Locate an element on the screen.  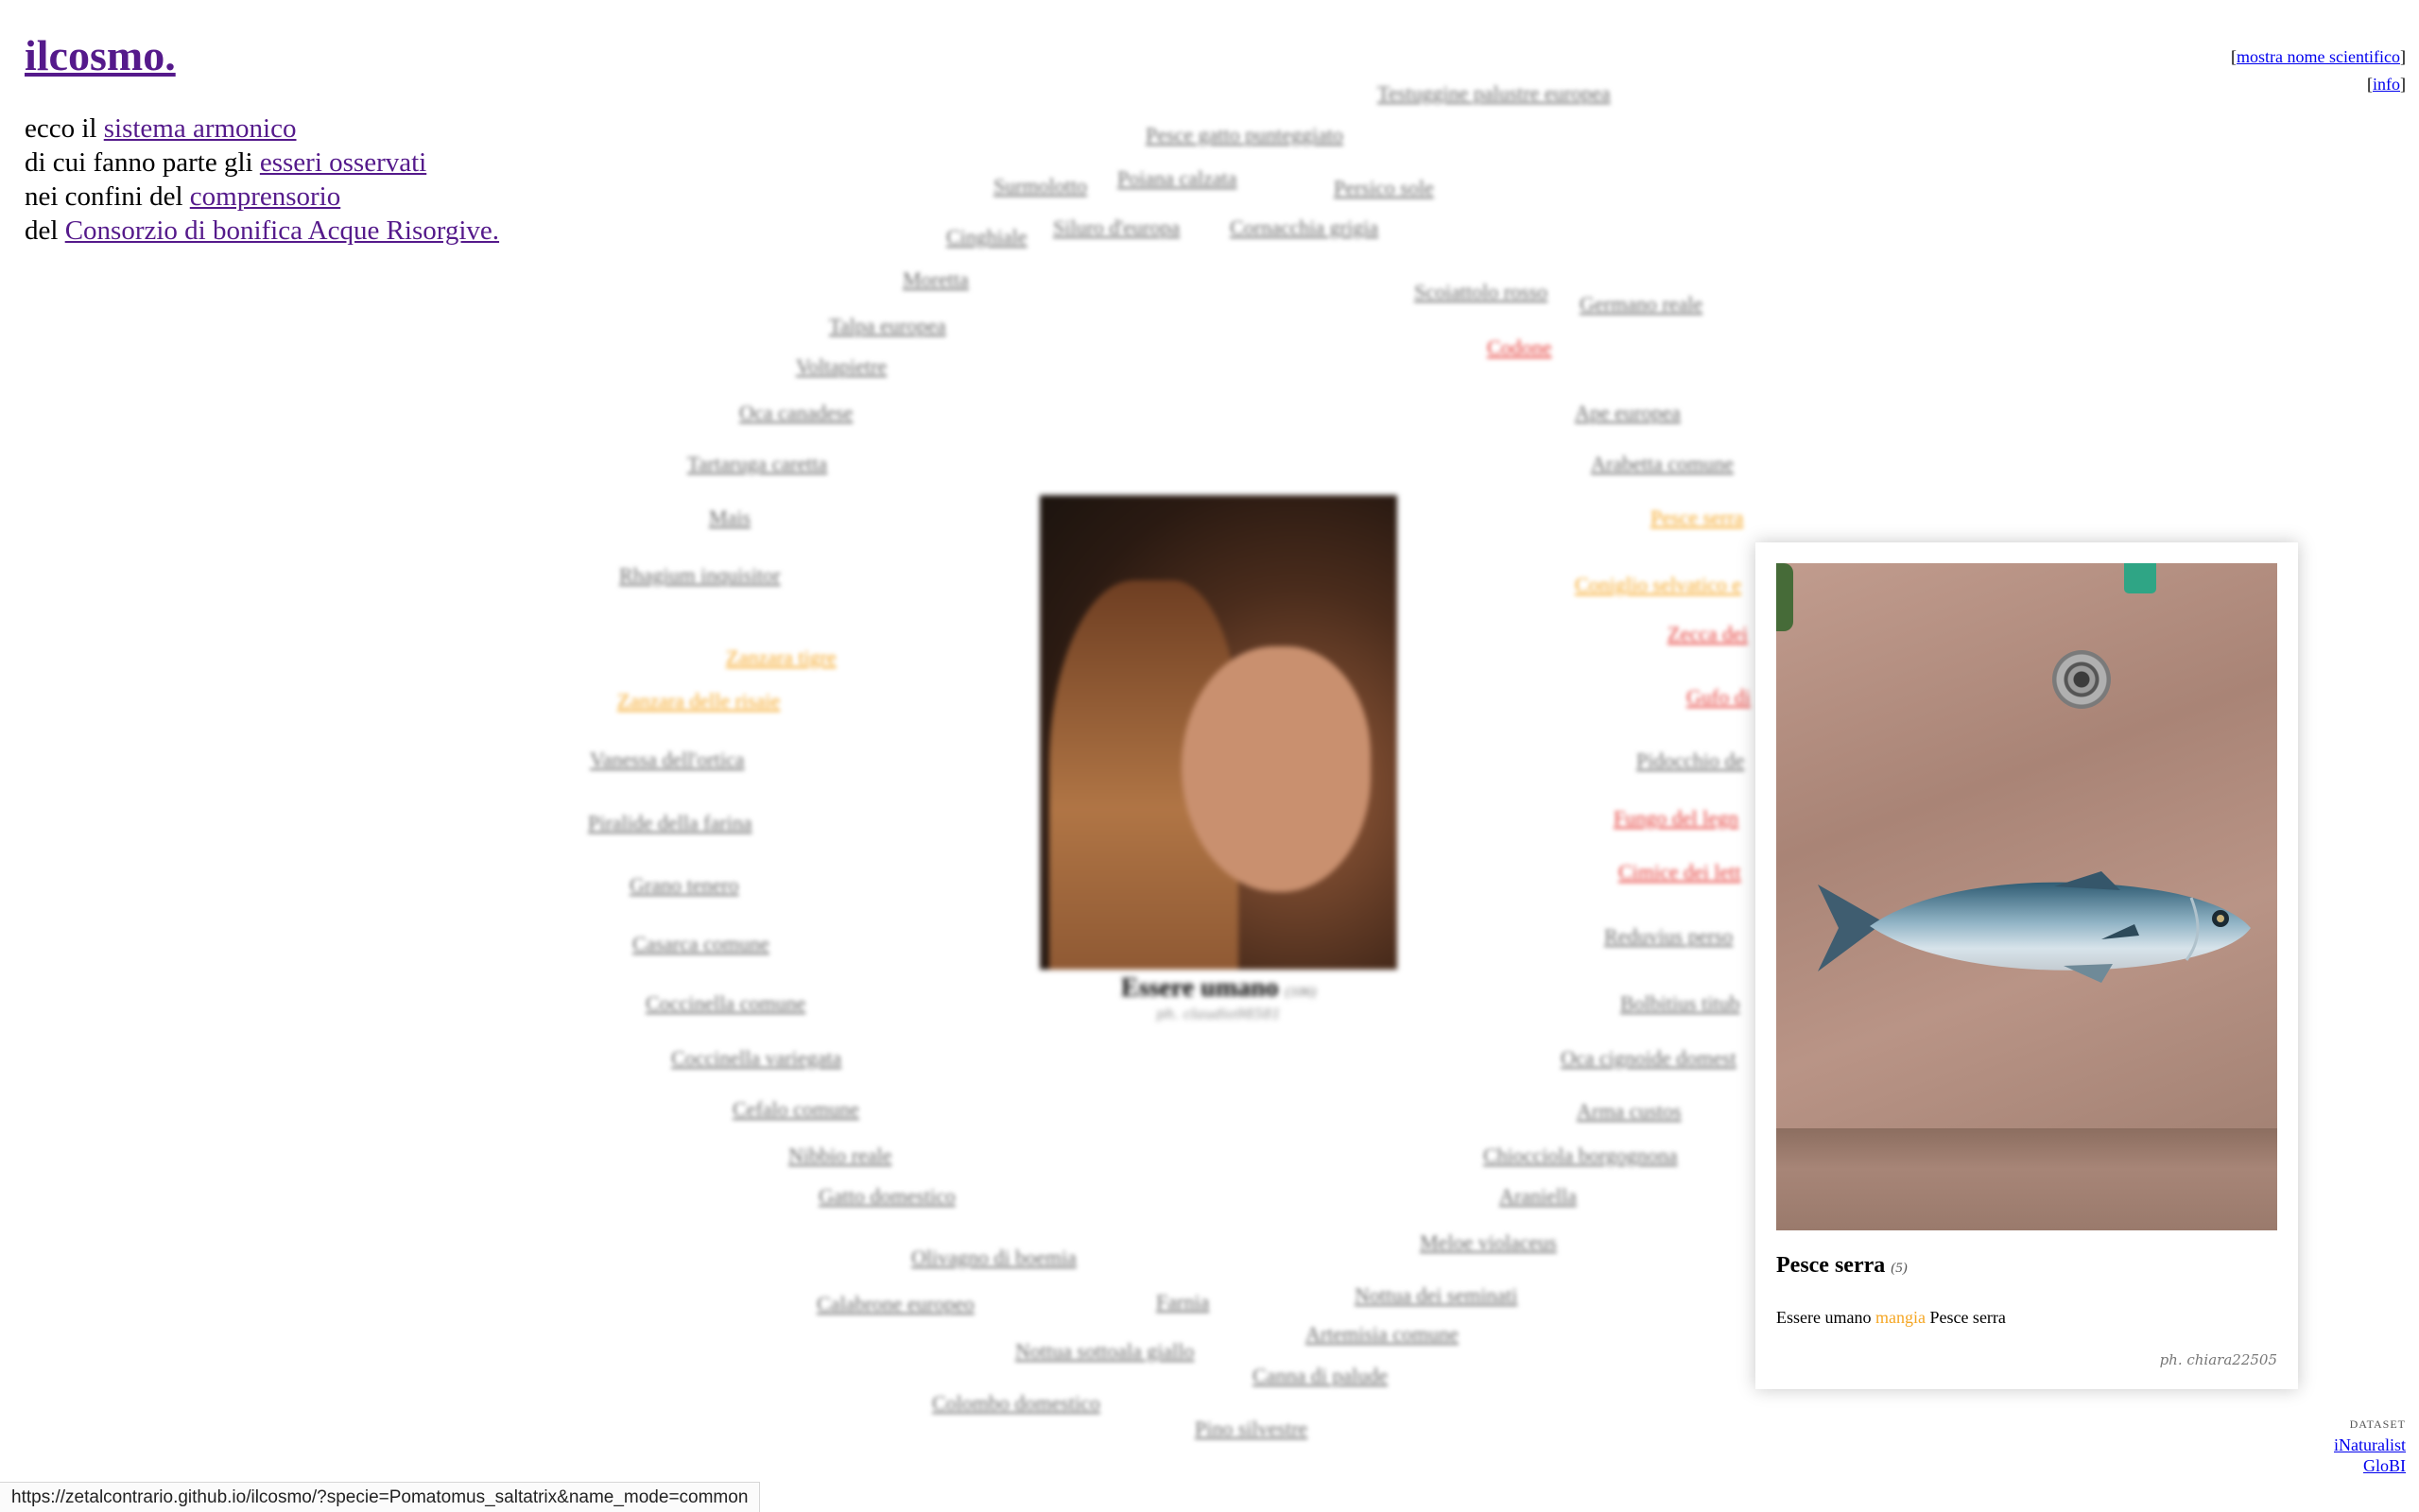
species-link: Cinghiale is located at coordinates (987, 237).